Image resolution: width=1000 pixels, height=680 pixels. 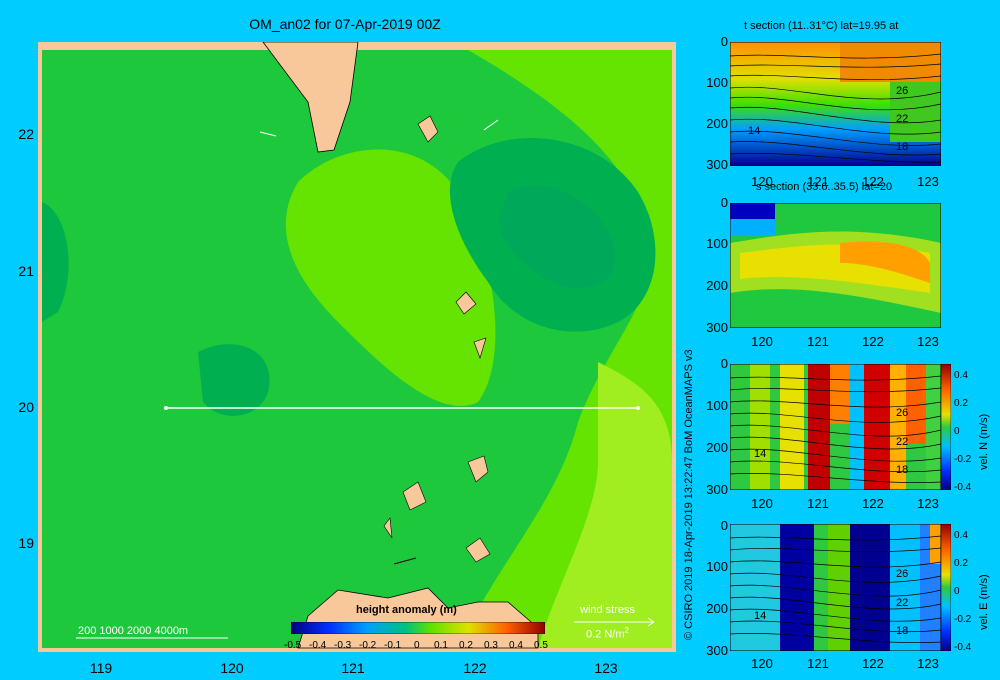 What do you see at coordinates (343, 645) in the screenshot?
I see `colorbar-tick: -0.3` at bounding box center [343, 645].